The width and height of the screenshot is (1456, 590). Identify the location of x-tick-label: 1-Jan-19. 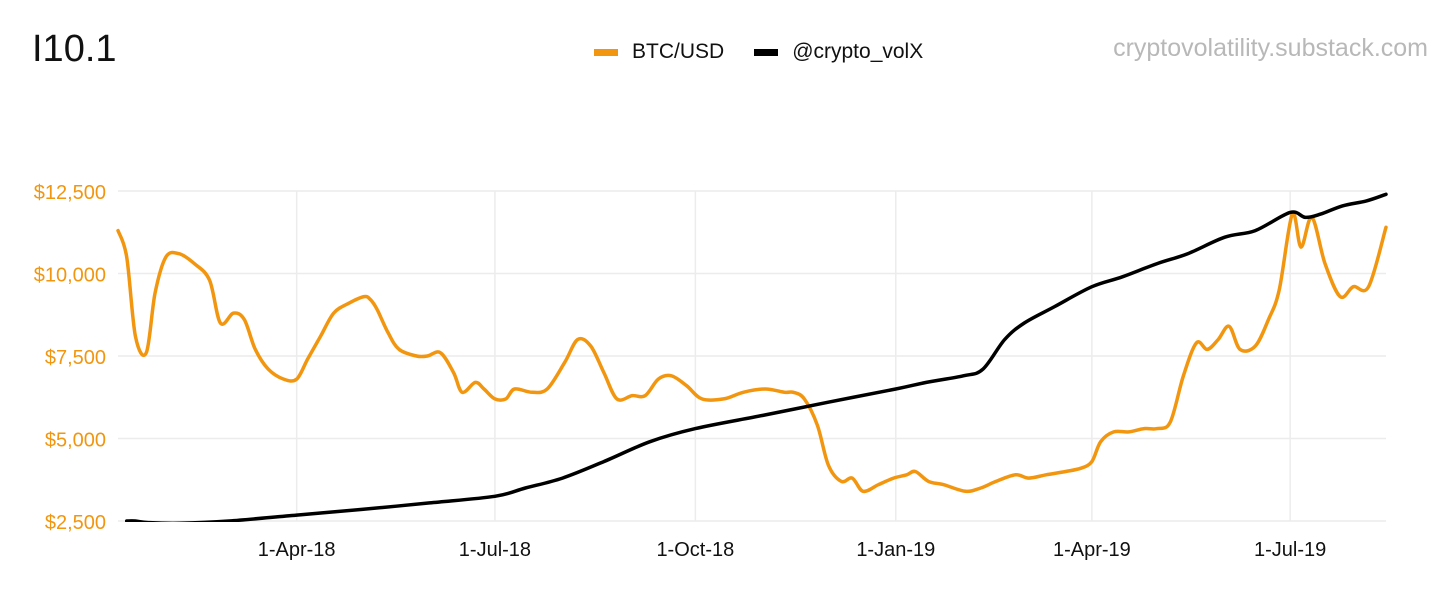
(895, 550).